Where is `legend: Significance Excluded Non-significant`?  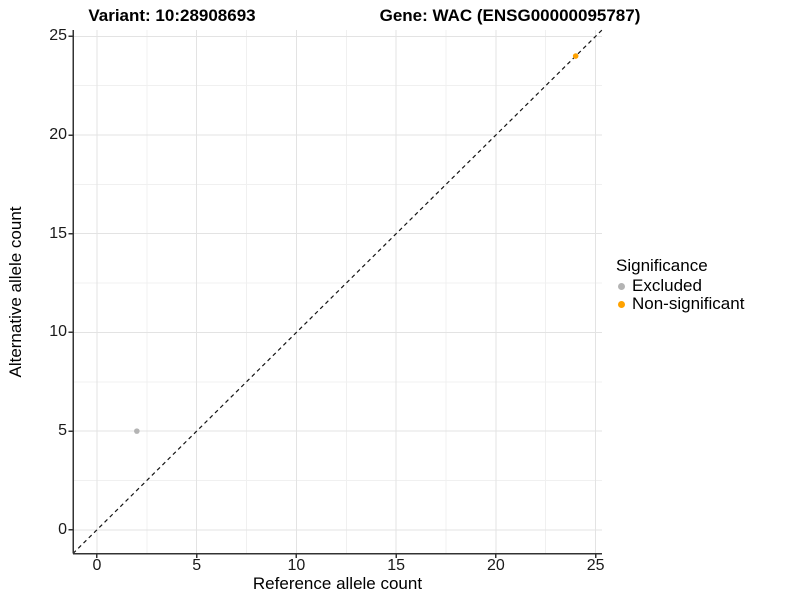 legend: Significance Excluded Non-significant is located at coordinates (680, 284).